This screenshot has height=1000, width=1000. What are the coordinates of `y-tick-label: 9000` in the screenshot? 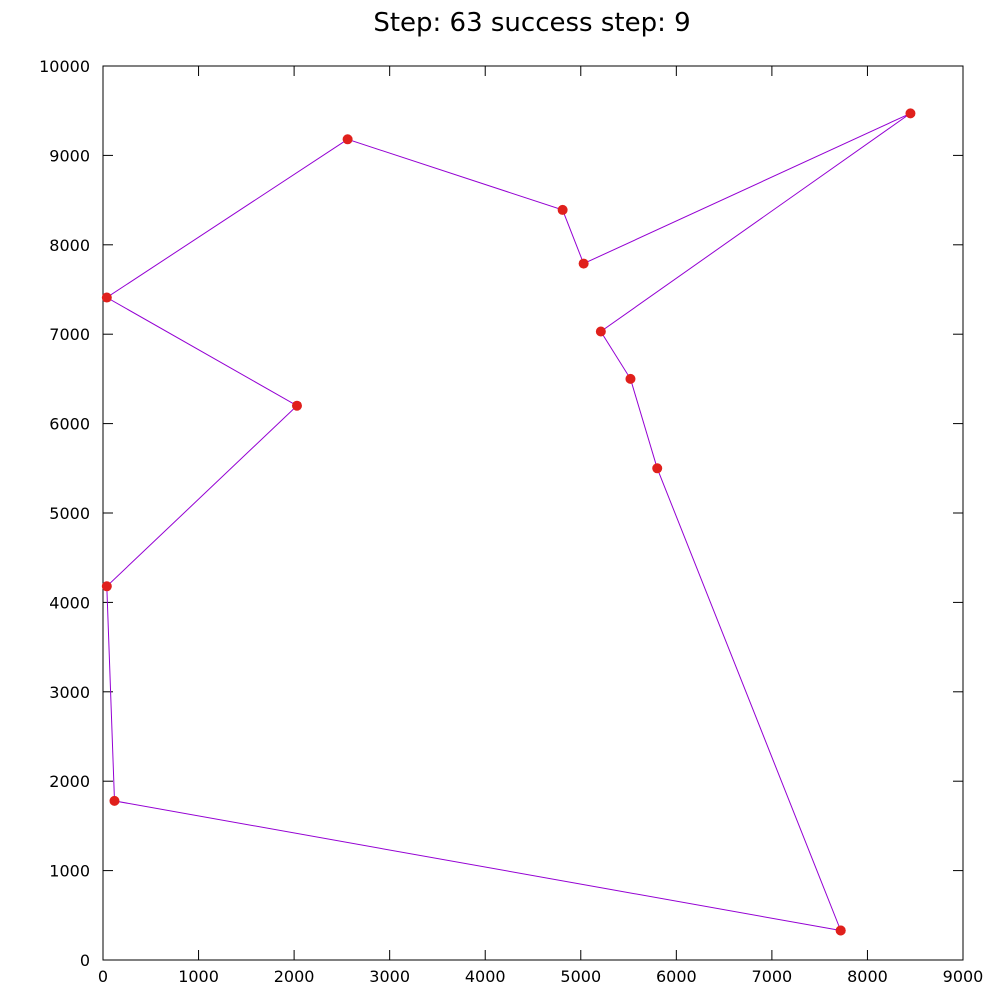 It's located at (69, 155).